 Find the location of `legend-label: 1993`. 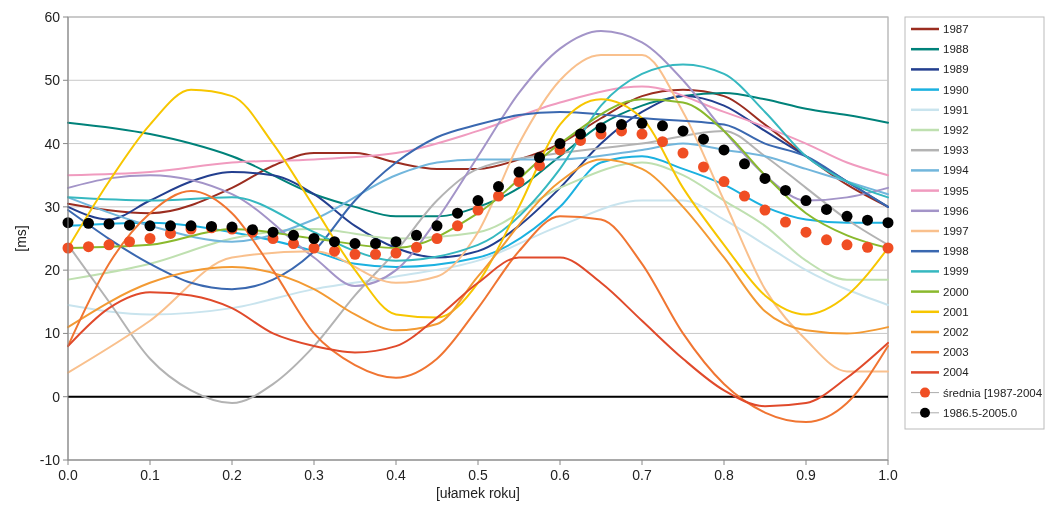

legend-label: 1993 is located at coordinates (956, 150).